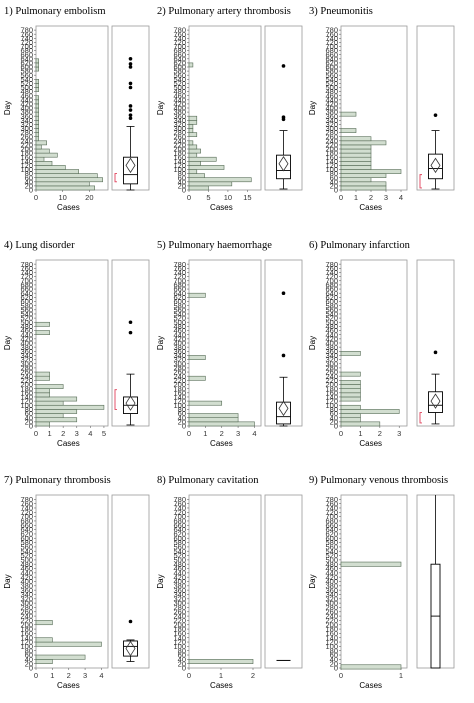  I want to click on x-tick-label: 3, so click(386, 197).